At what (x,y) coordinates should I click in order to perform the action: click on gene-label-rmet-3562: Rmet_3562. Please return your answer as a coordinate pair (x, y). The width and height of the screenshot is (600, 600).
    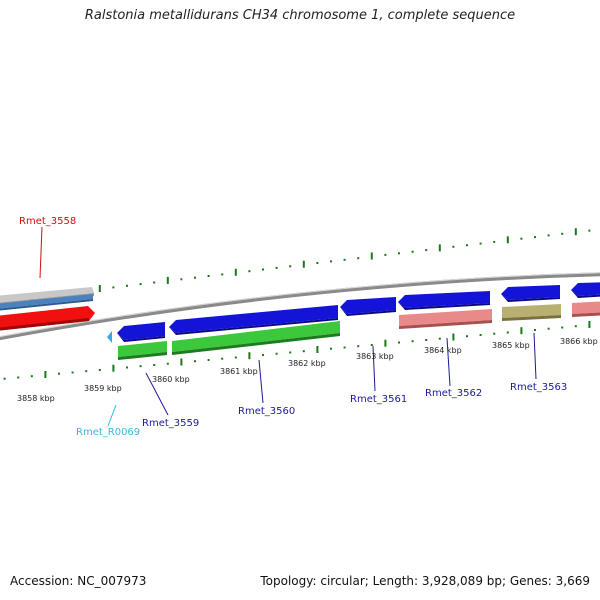
    Looking at the image, I should click on (453, 393).